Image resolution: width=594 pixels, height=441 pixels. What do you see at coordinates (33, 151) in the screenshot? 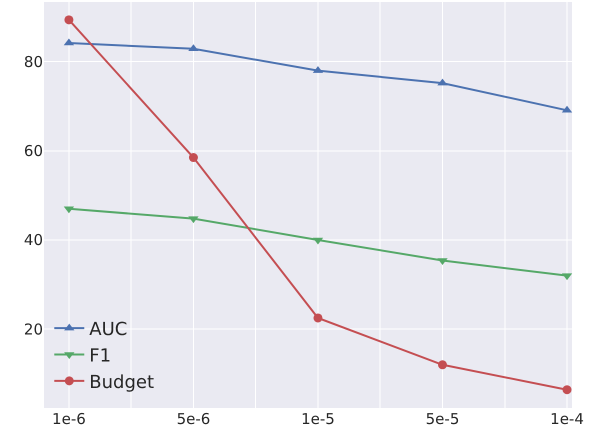
I see `y-tick-label: 60` at bounding box center [33, 151].